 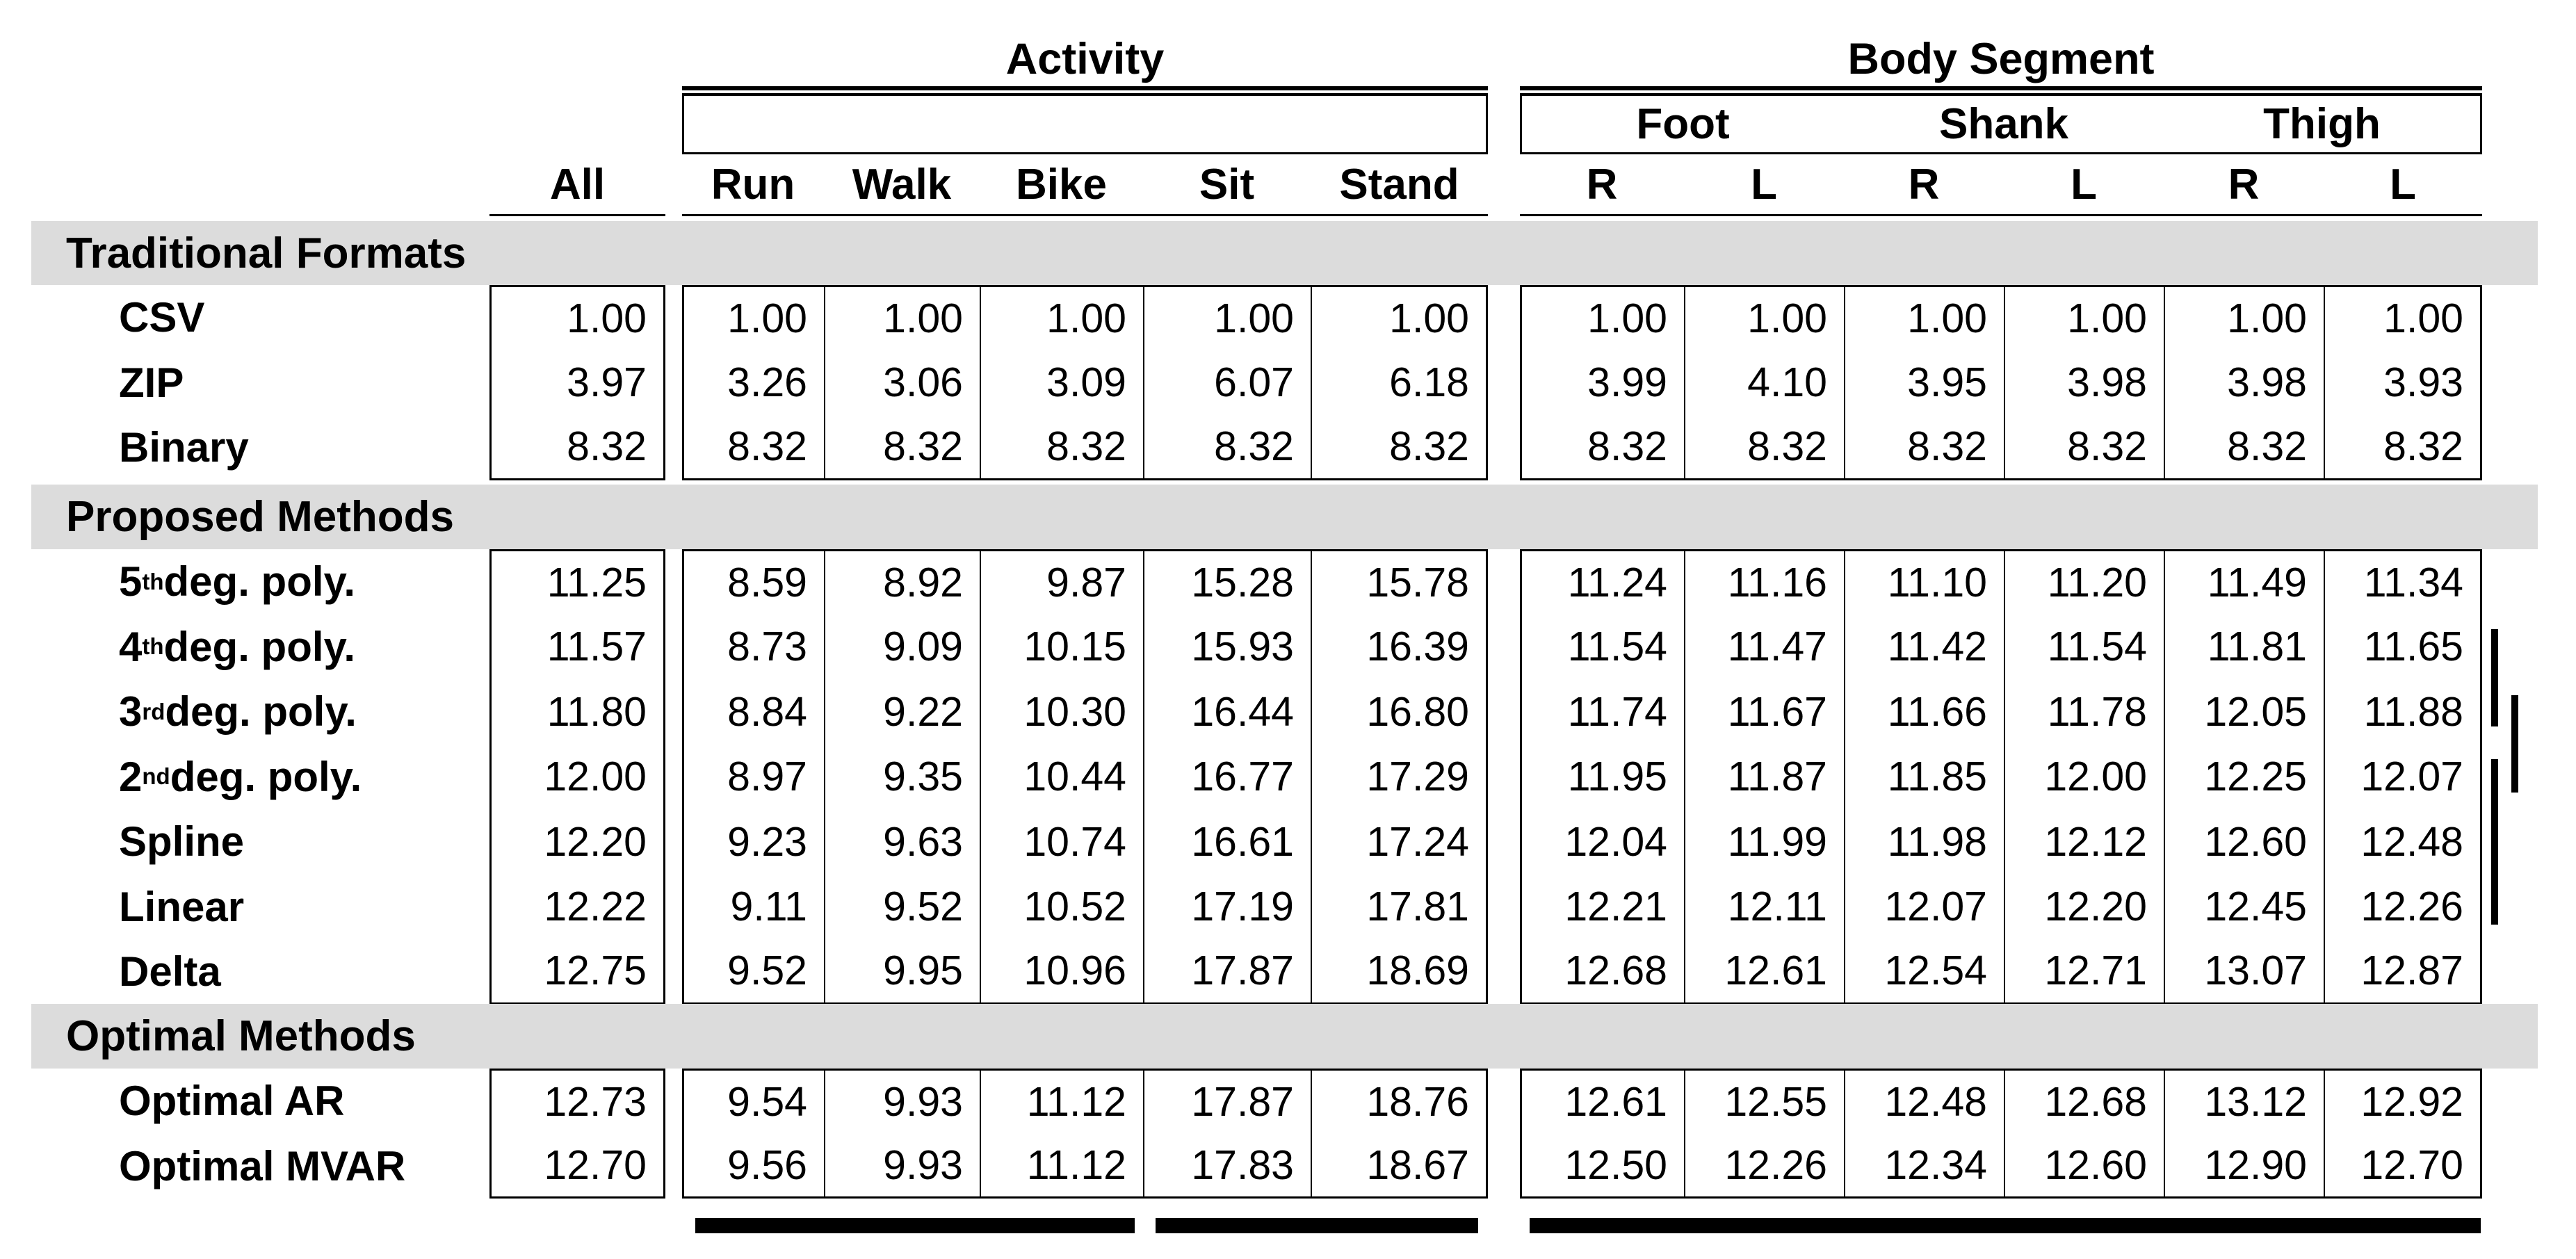 What do you see at coordinates (162, 317) in the screenshot?
I see `row-label-text: CSV` at bounding box center [162, 317].